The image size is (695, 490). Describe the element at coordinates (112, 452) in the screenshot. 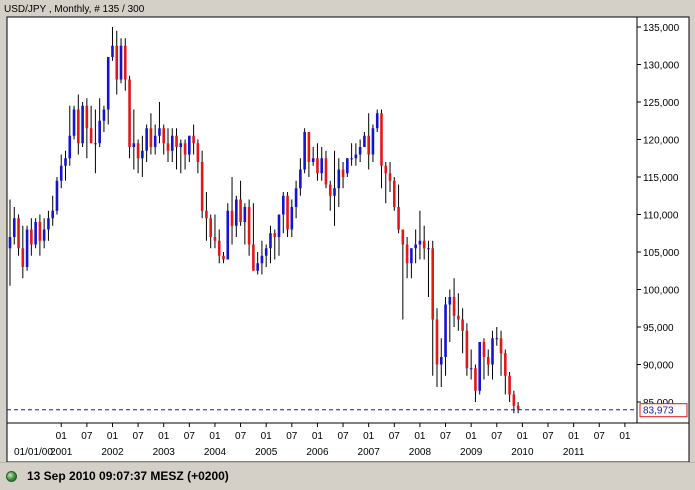

I see `x-year-label: 2002` at that location.